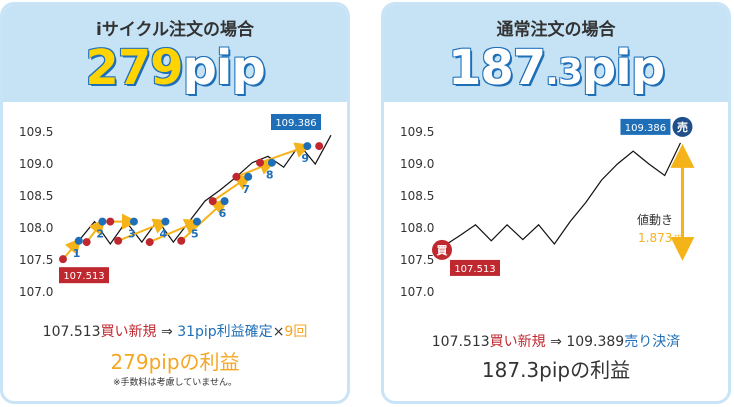 This screenshot has width=734, height=407. Describe the element at coordinates (278, 332) in the screenshot. I see `icycle-times-sign: ×` at that location.